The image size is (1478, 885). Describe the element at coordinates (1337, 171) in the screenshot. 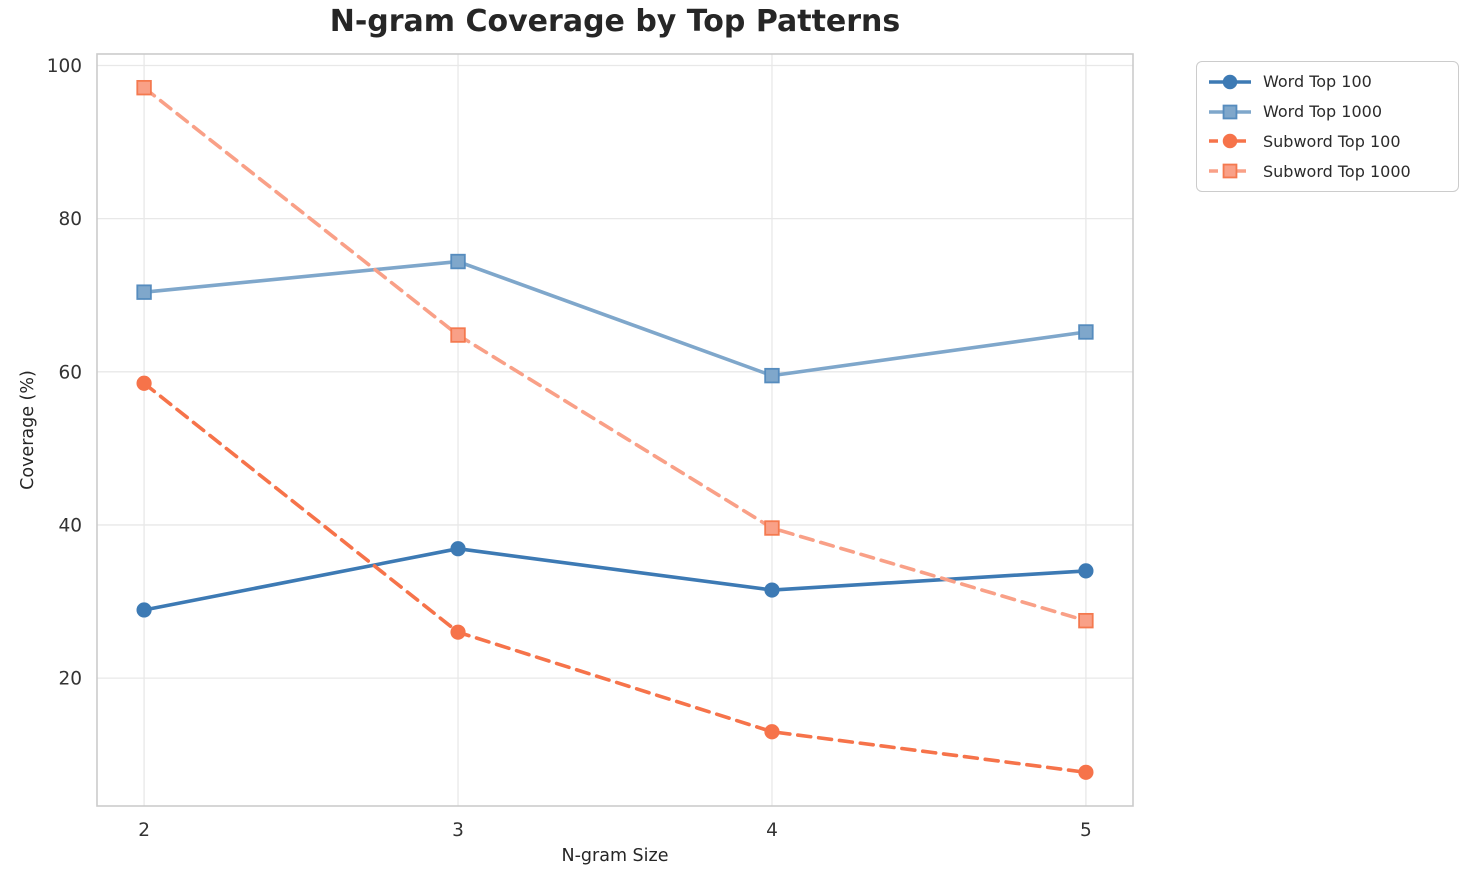

I see `legend-label: Subword Top 1000` at that location.